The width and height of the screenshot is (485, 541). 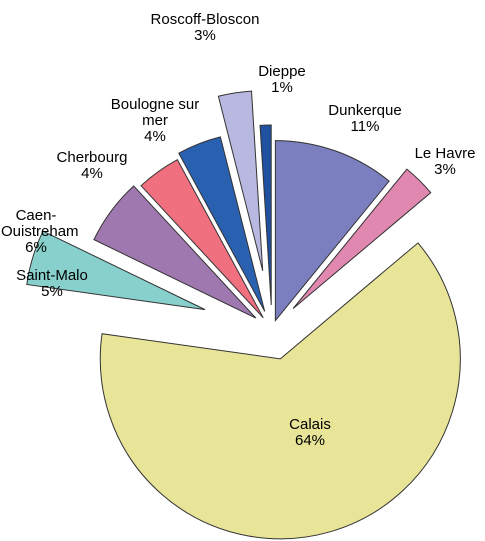 What do you see at coordinates (205, 19) in the screenshot?
I see `category-label: Roscoff-Bloscon` at bounding box center [205, 19].